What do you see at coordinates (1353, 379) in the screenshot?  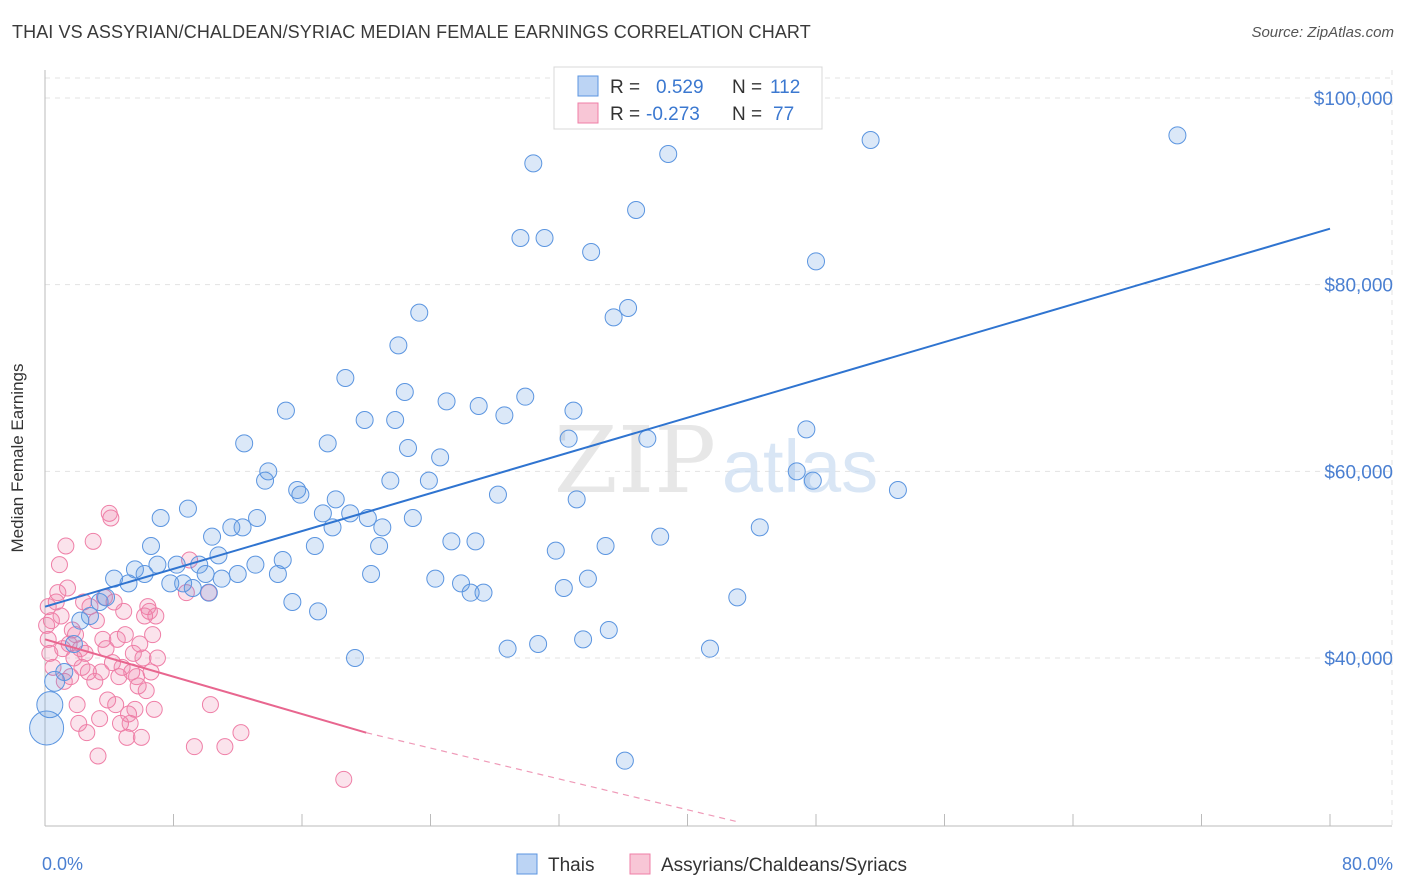 I see `y-tick-labels: $40,000 $60,000 $80,000 $100,000` at bounding box center [1353, 379].